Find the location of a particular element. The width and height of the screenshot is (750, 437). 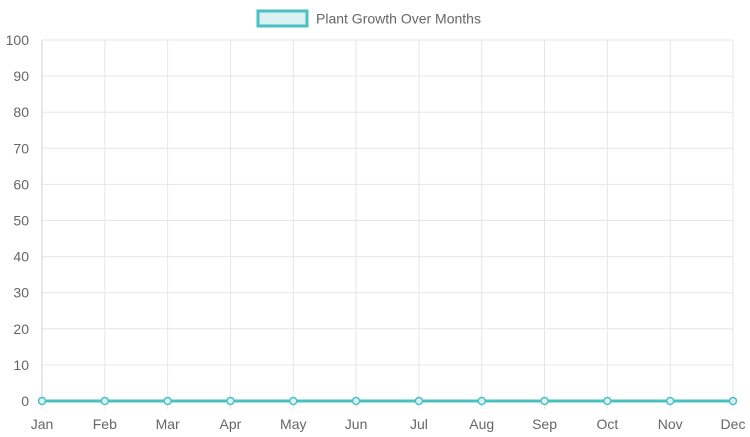

y-tick-label: 30 is located at coordinates (21, 293).